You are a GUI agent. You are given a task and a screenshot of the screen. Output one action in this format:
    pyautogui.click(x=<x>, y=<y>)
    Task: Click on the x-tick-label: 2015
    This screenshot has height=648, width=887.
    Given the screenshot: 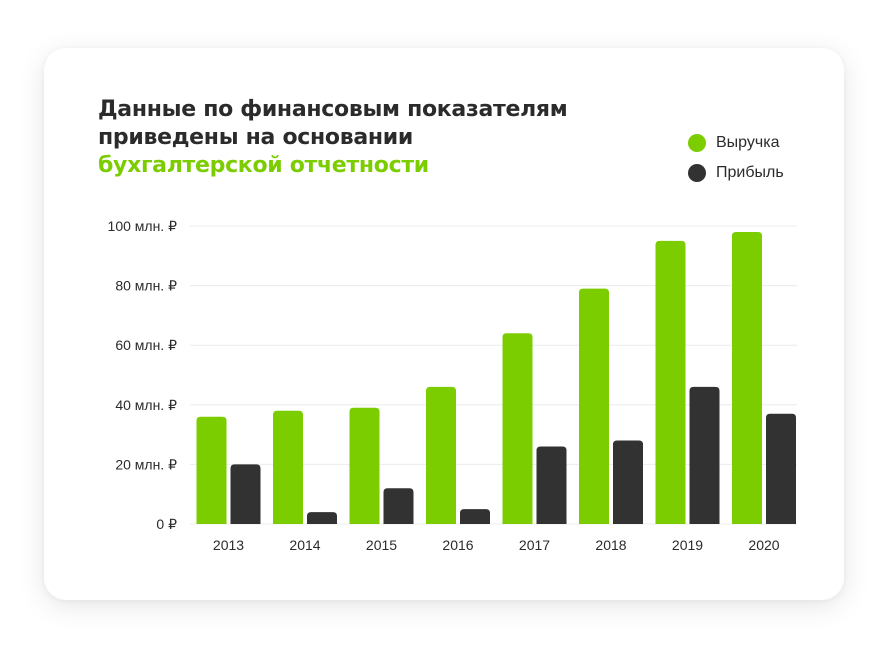 What is the action you would take?
    pyautogui.click(x=381, y=545)
    